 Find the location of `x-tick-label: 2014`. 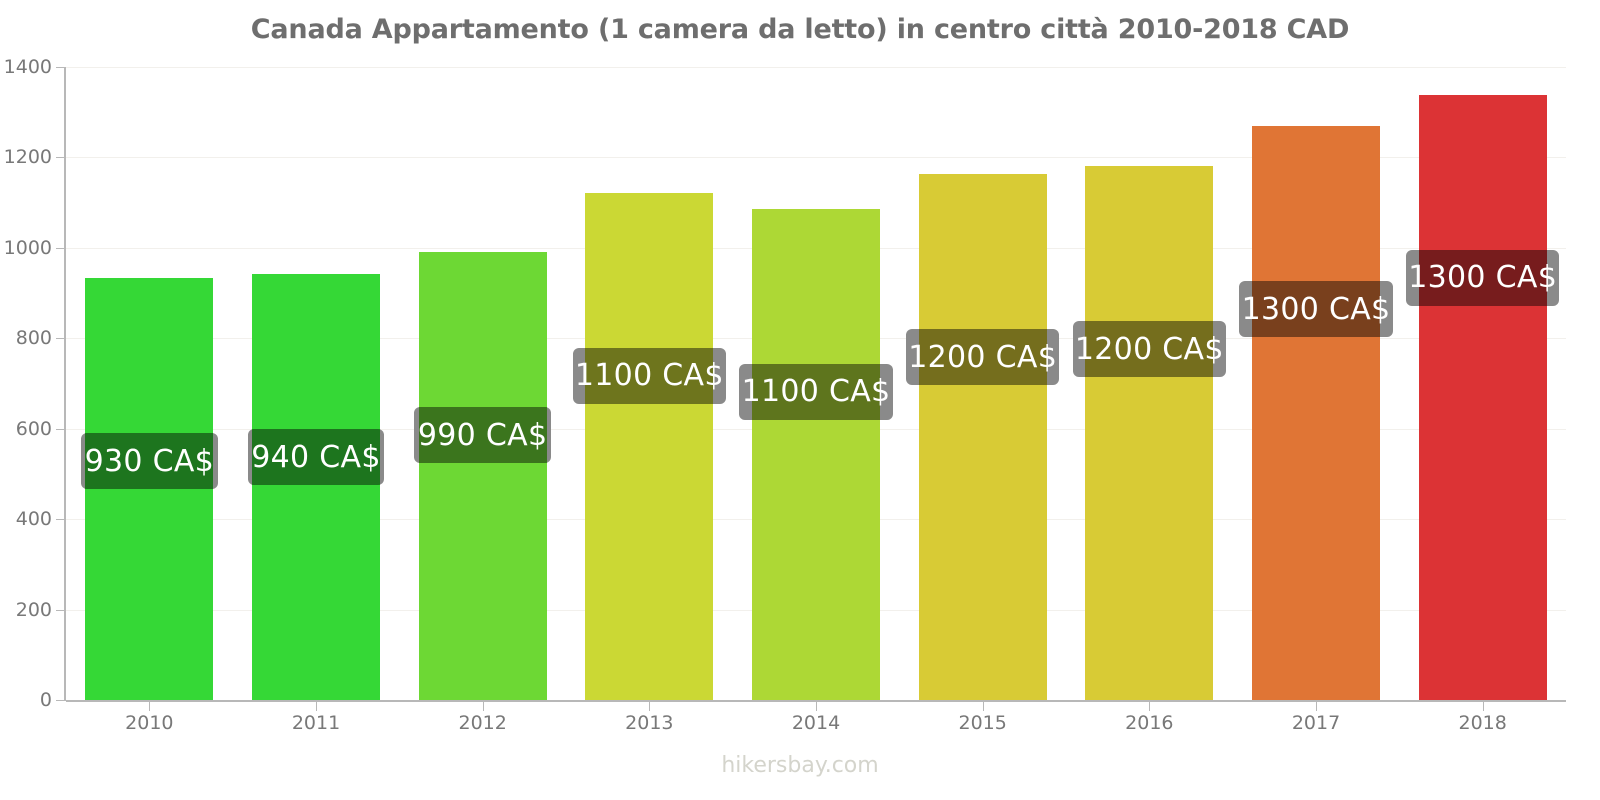

x-tick-label: 2014 is located at coordinates (816, 723).